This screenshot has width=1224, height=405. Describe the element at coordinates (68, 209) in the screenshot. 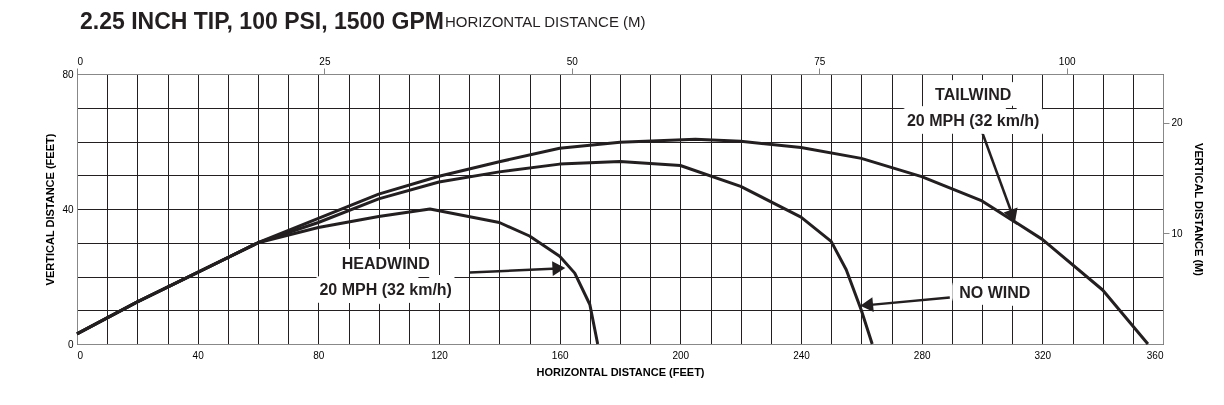

I see `y-tick-label: 40` at that location.